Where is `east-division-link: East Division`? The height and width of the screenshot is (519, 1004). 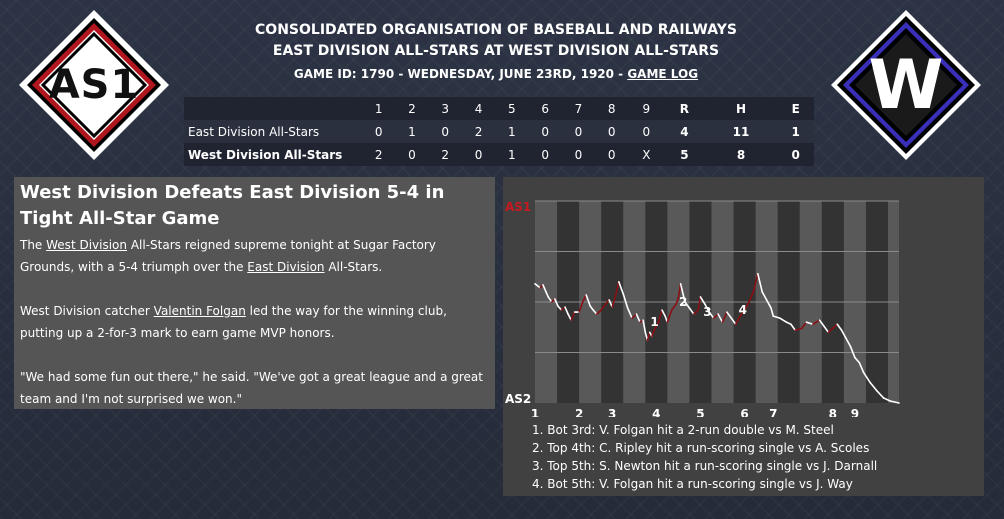
east-division-link: East Division is located at coordinates (286, 267).